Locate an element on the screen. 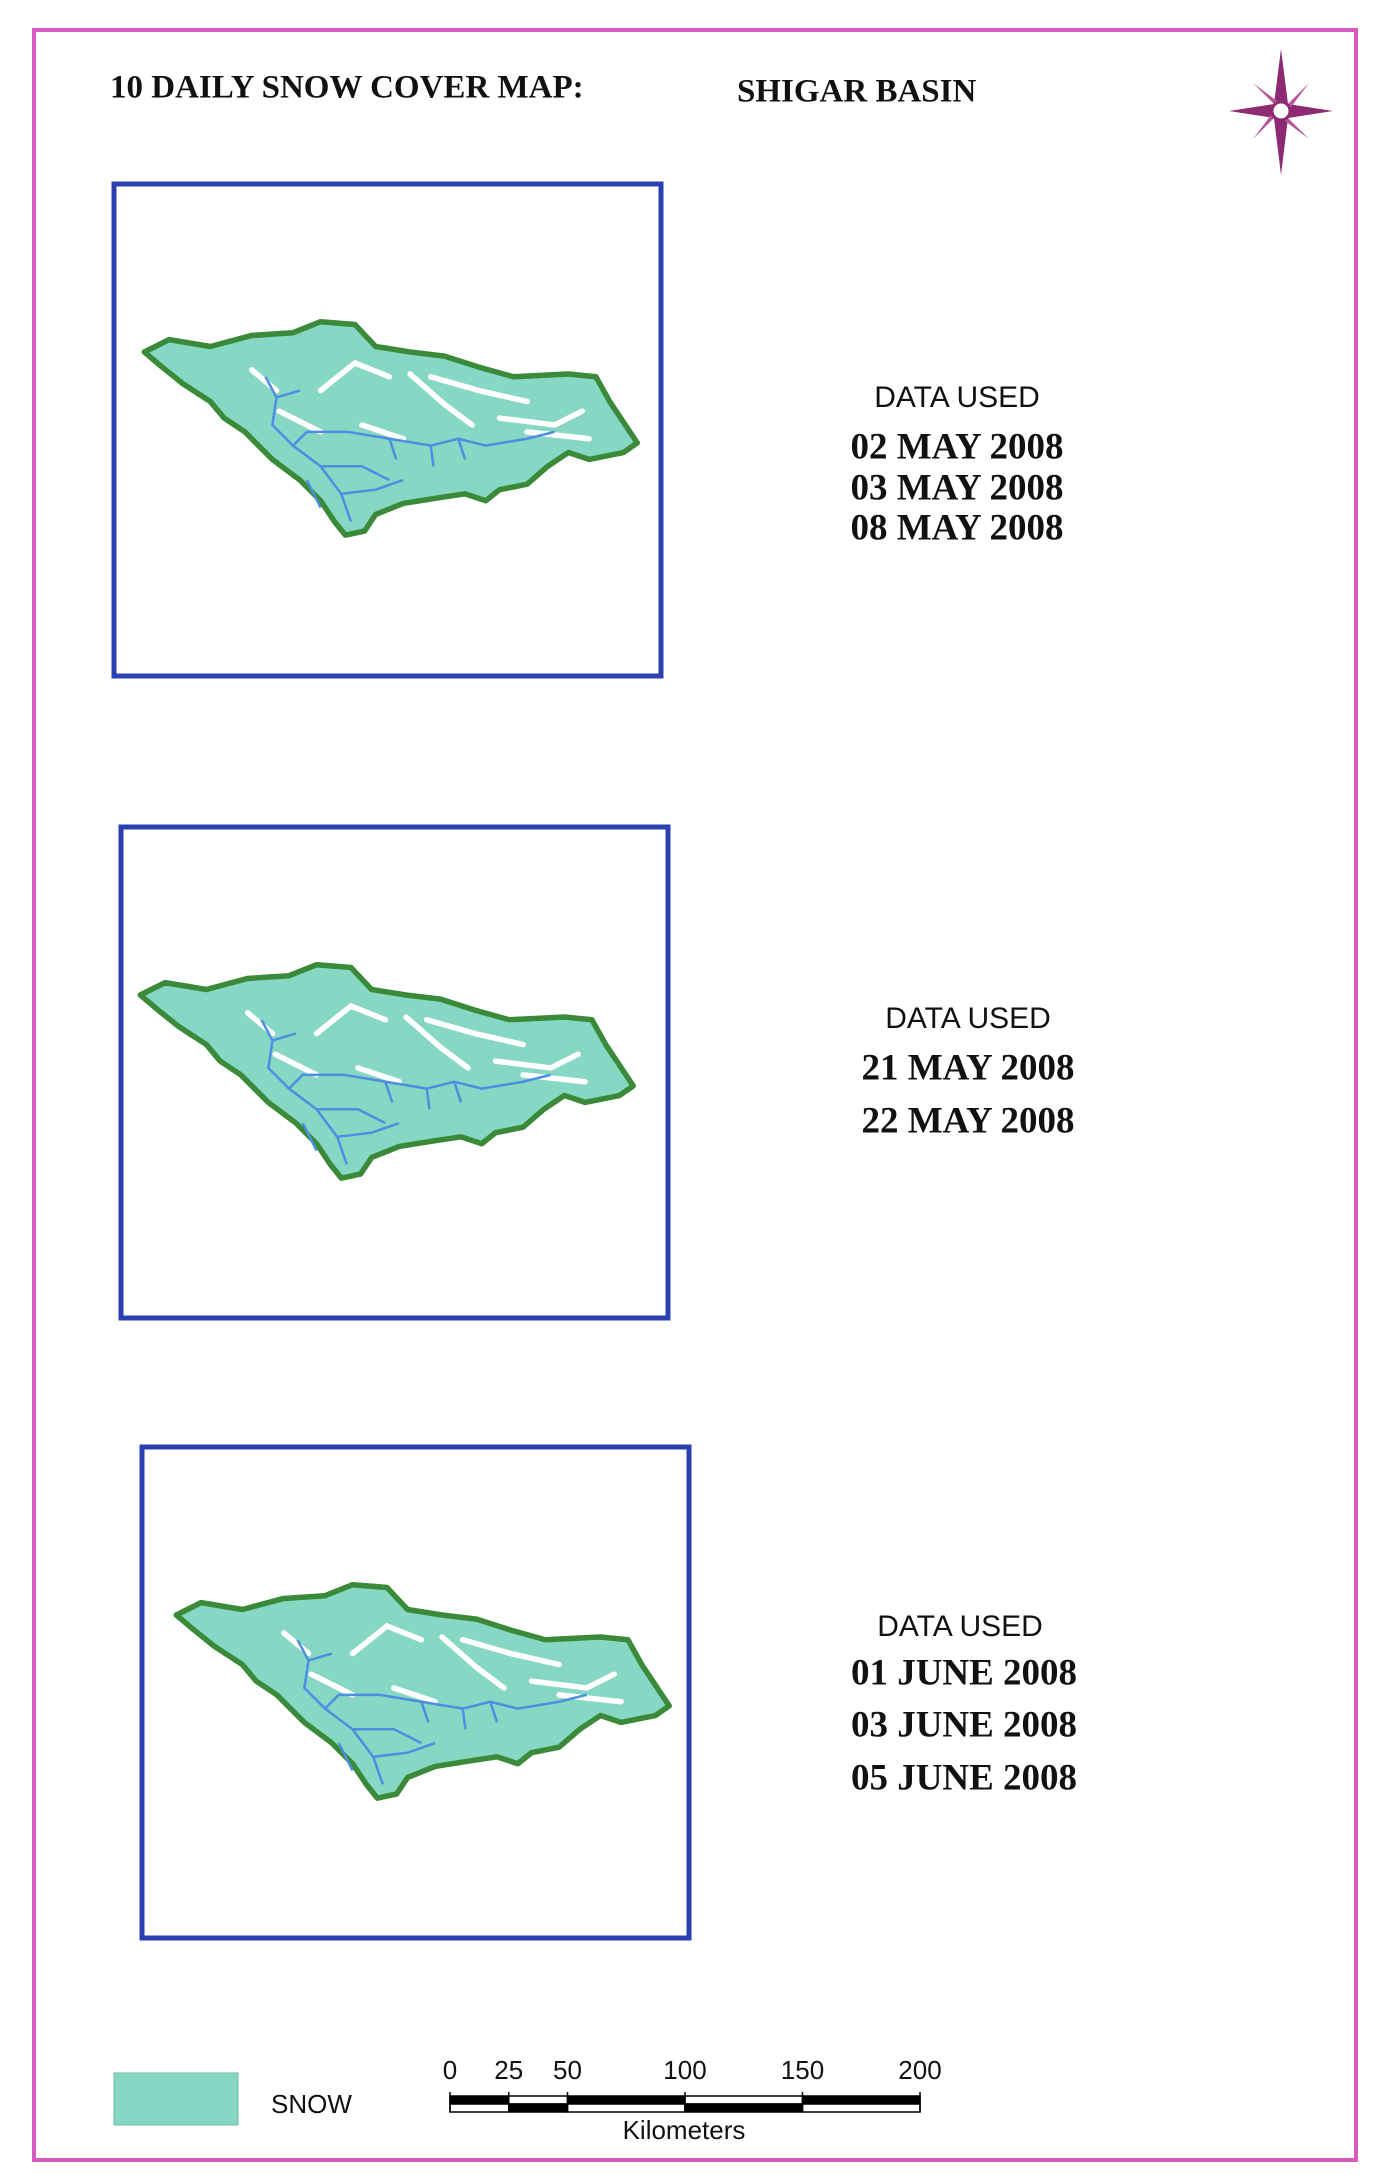  scale-bar: 0 25 50 100 150 200 is located at coordinates (692, 2084).